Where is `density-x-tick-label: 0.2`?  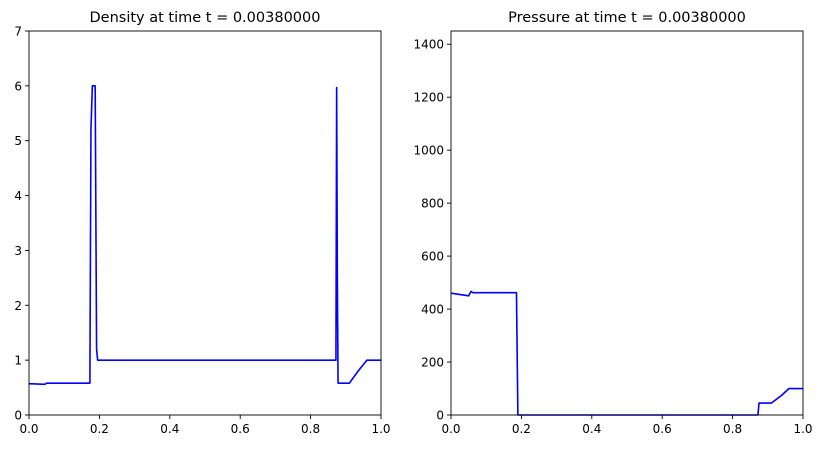
density-x-tick-label: 0.2 is located at coordinates (99, 429).